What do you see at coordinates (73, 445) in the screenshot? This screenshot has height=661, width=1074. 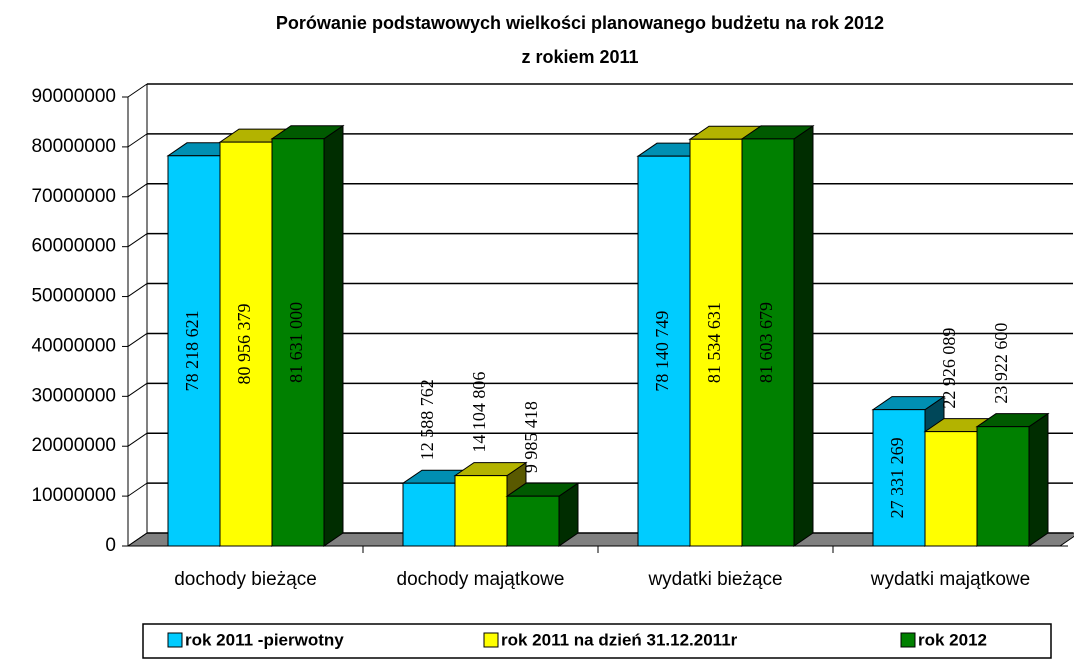 I see `y-tick-label: 20000000` at bounding box center [73, 445].